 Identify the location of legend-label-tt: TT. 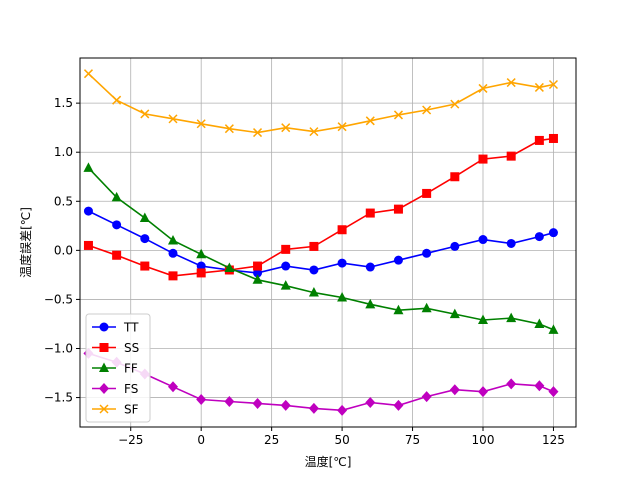
(131, 328).